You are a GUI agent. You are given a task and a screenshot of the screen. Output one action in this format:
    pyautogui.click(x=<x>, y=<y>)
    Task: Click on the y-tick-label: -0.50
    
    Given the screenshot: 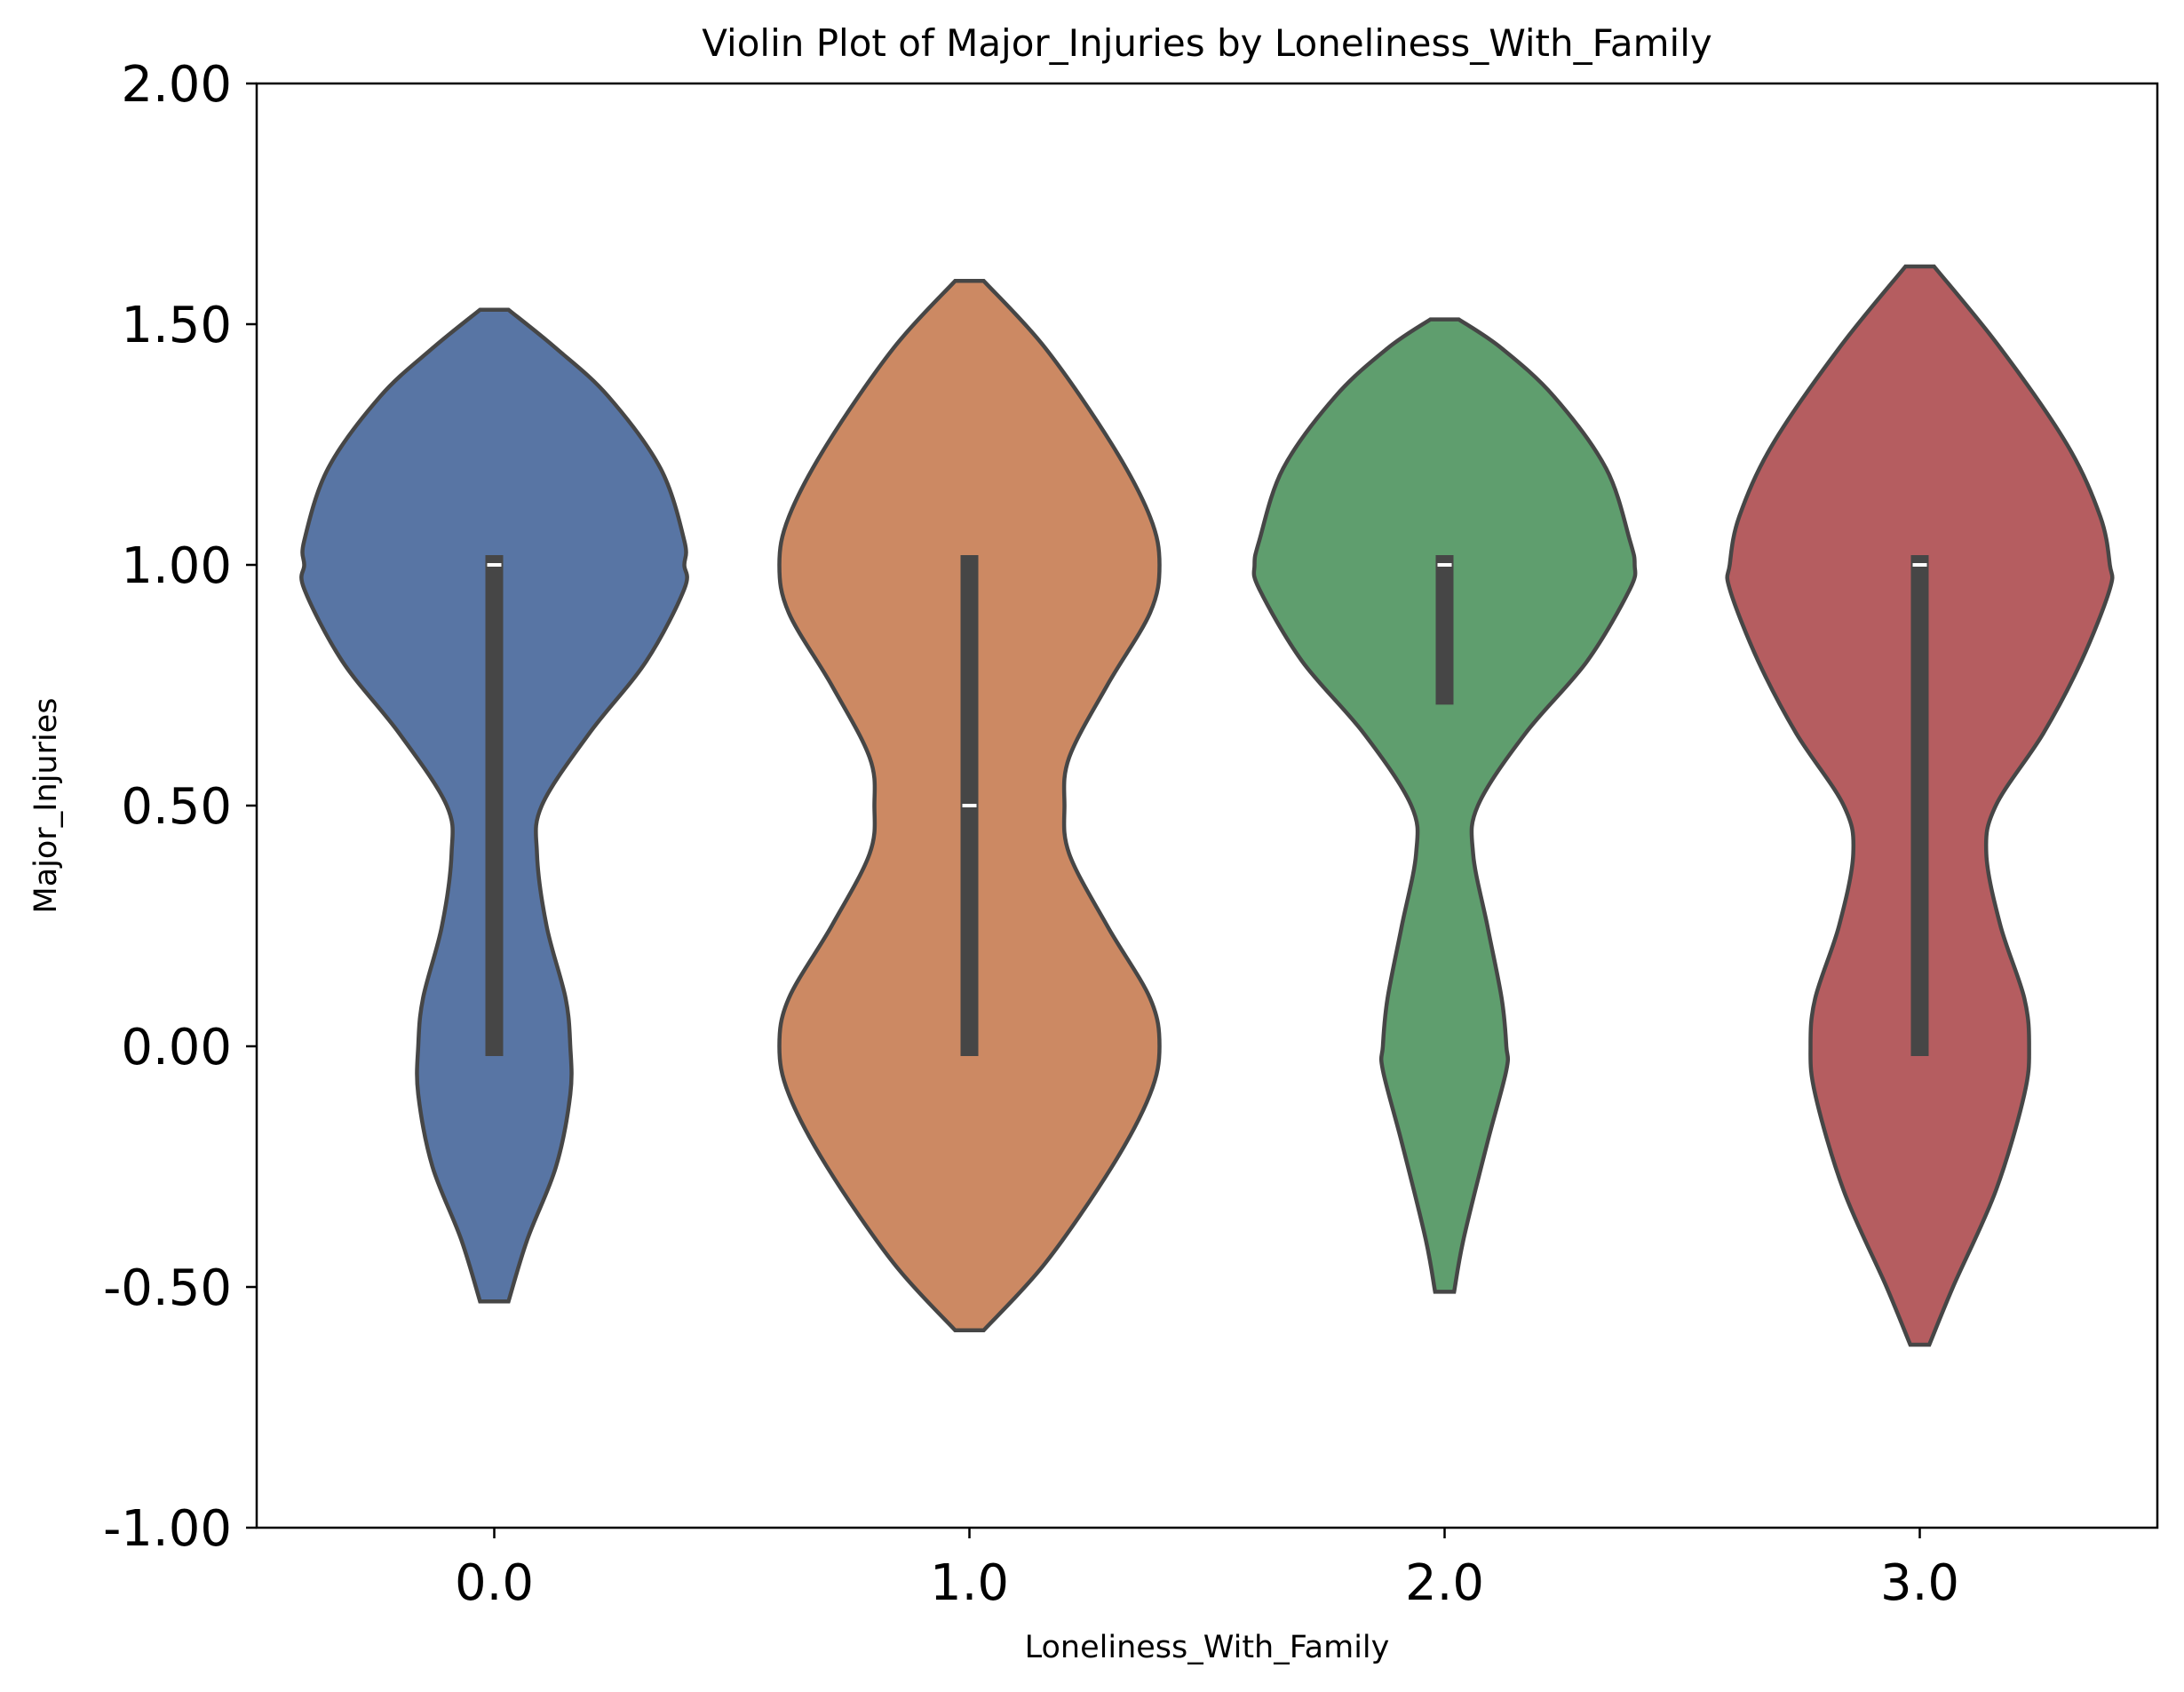 What is the action you would take?
    pyautogui.click(x=167, y=1288)
    